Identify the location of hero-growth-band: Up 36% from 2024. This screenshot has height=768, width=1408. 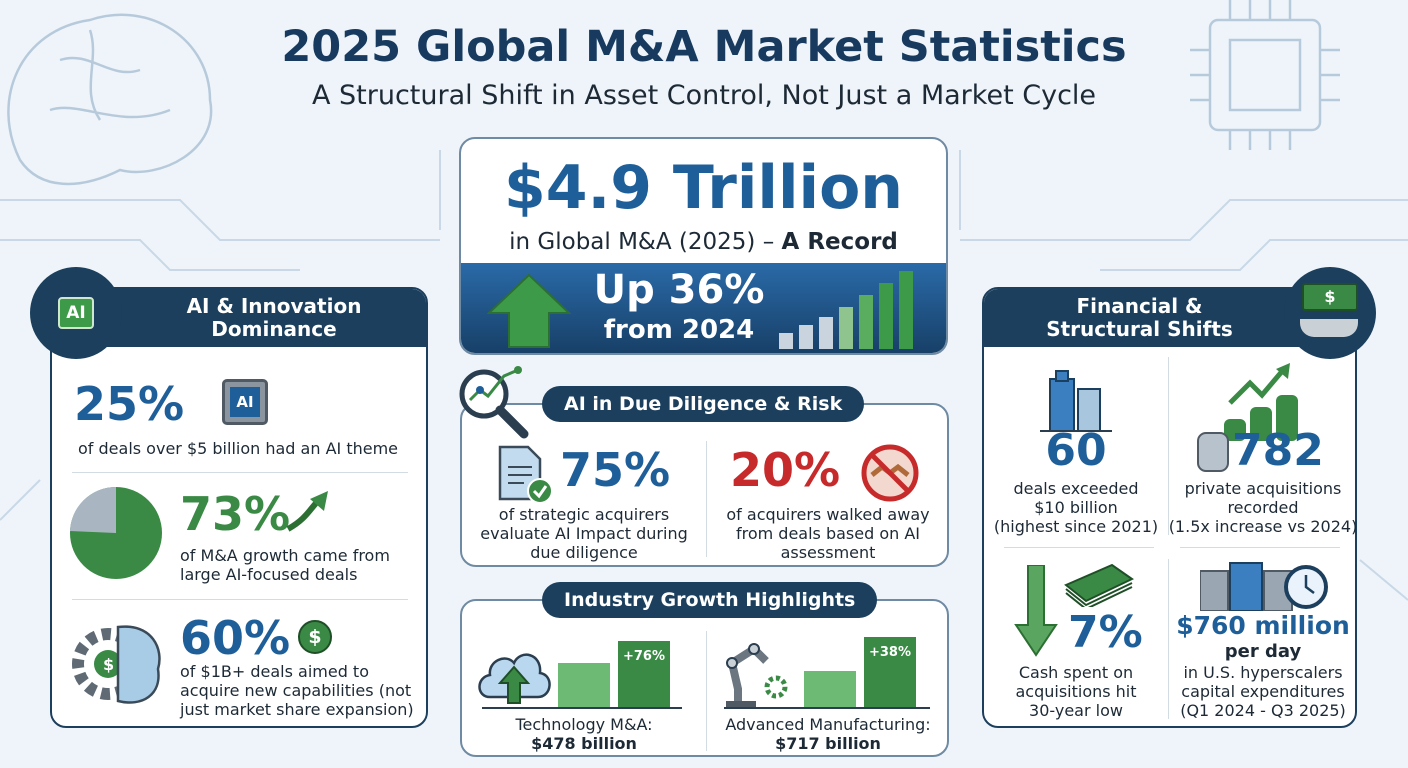
(703, 308).